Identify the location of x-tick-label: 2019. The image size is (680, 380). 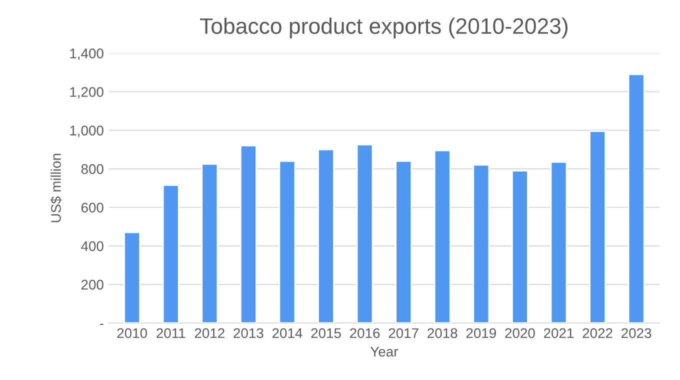
(481, 333).